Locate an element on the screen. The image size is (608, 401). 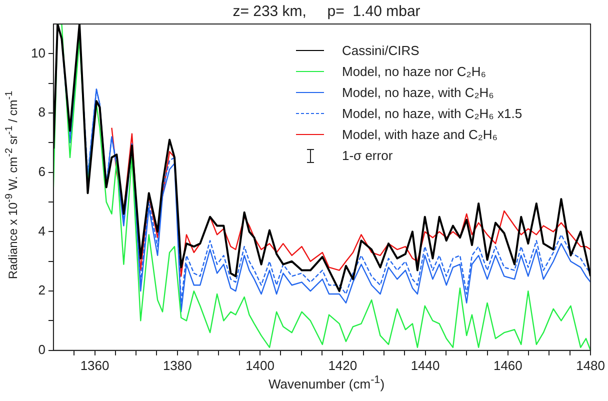
y-tick-label: 8 is located at coordinates (42, 112).